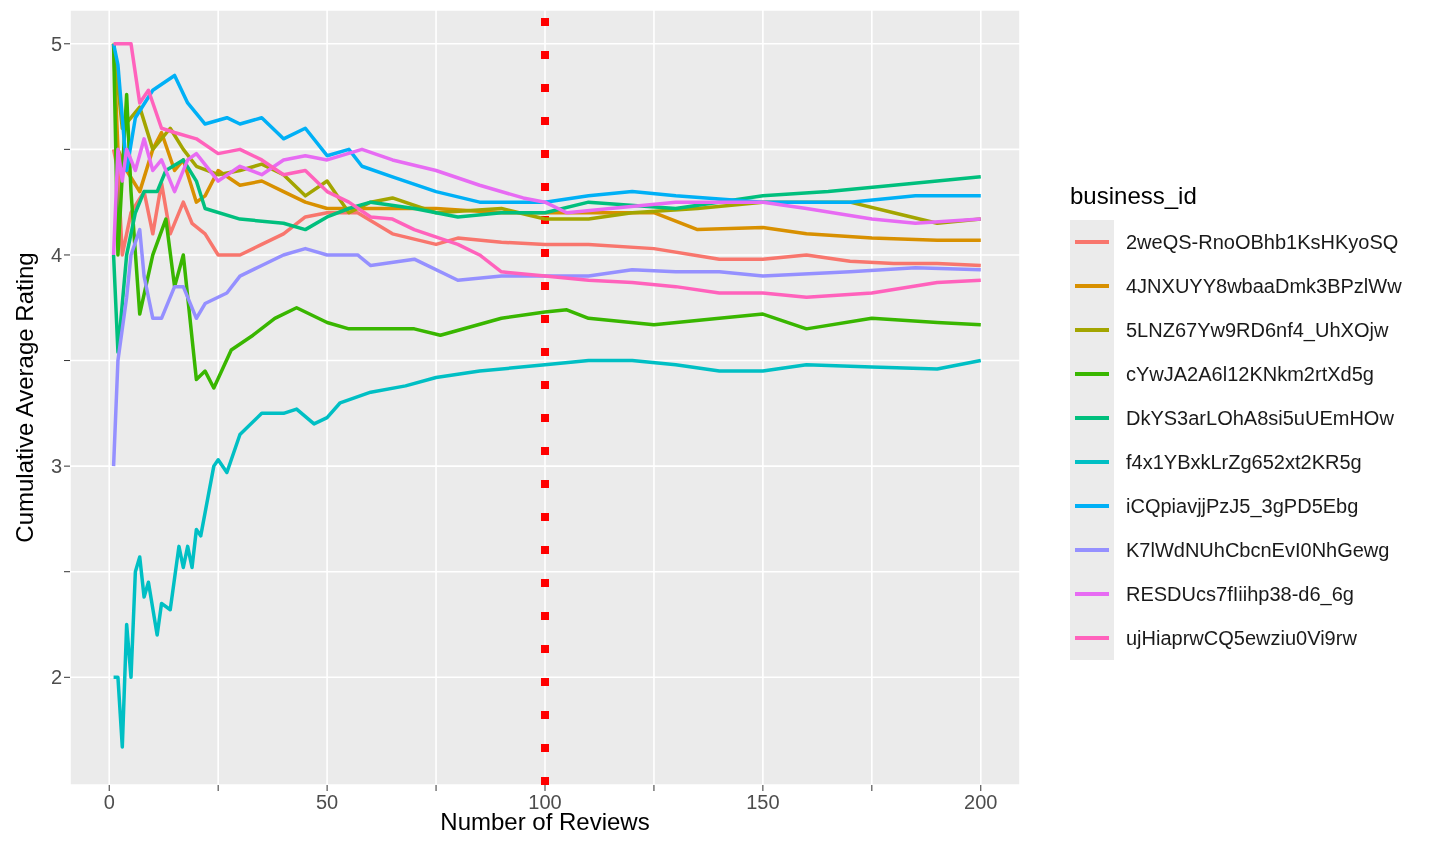 Image resolution: width=1453 pixels, height=847 pixels. Describe the element at coordinates (24, 397) in the screenshot. I see `y-axis-title: Cumulative Average Rating` at that location.